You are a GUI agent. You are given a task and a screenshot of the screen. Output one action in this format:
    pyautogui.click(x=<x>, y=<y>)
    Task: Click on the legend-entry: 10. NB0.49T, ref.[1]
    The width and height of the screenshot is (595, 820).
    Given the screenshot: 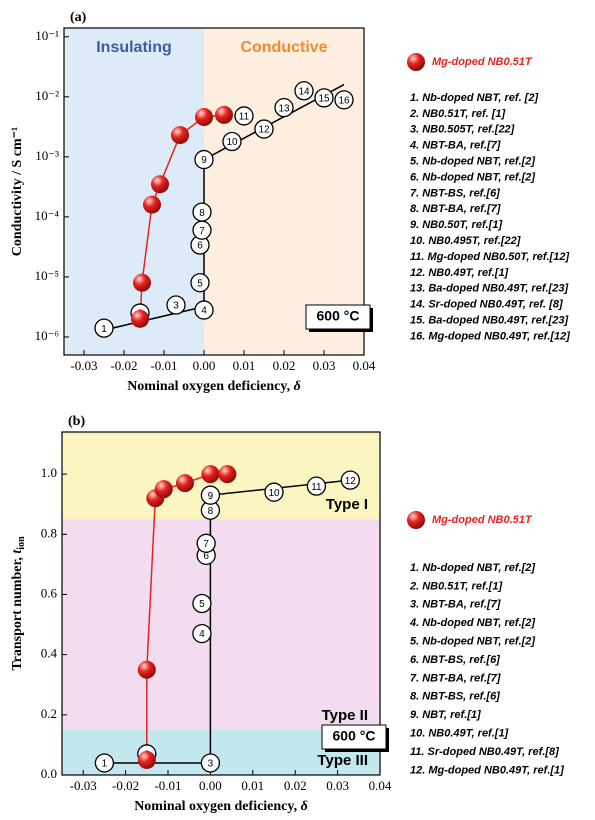 What is the action you would take?
    pyautogui.click(x=459, y=734)
    